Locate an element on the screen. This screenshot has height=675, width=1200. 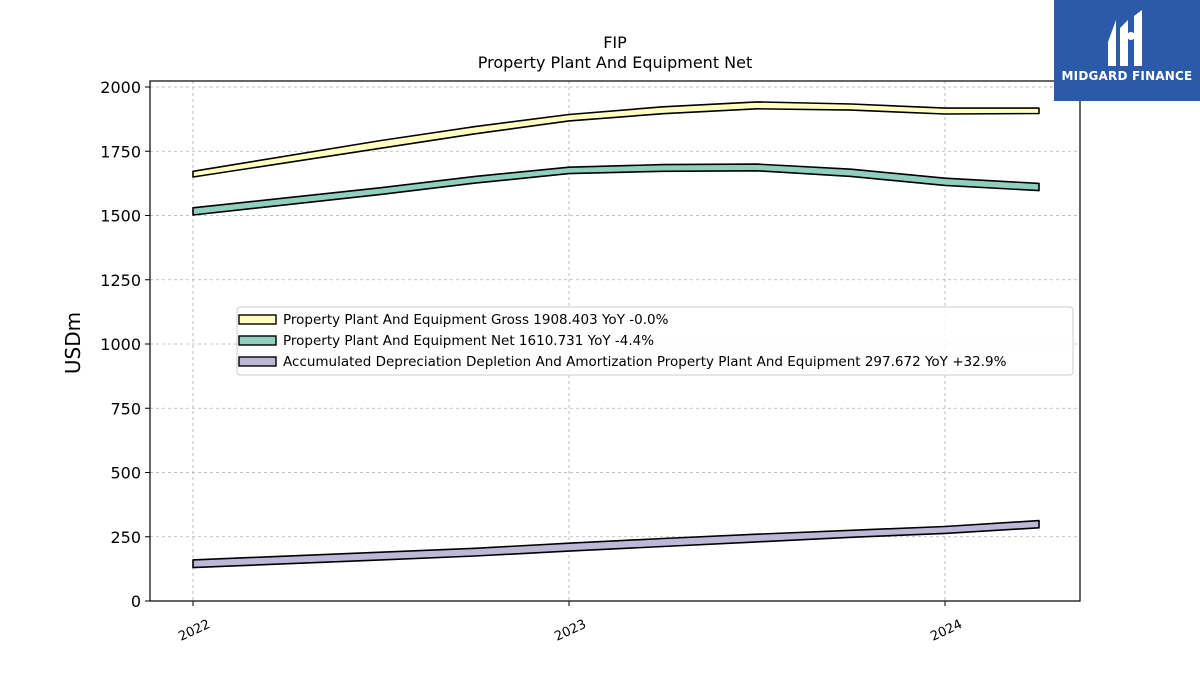
x-tick-label: 2022 is located at coordinates (194, 631).